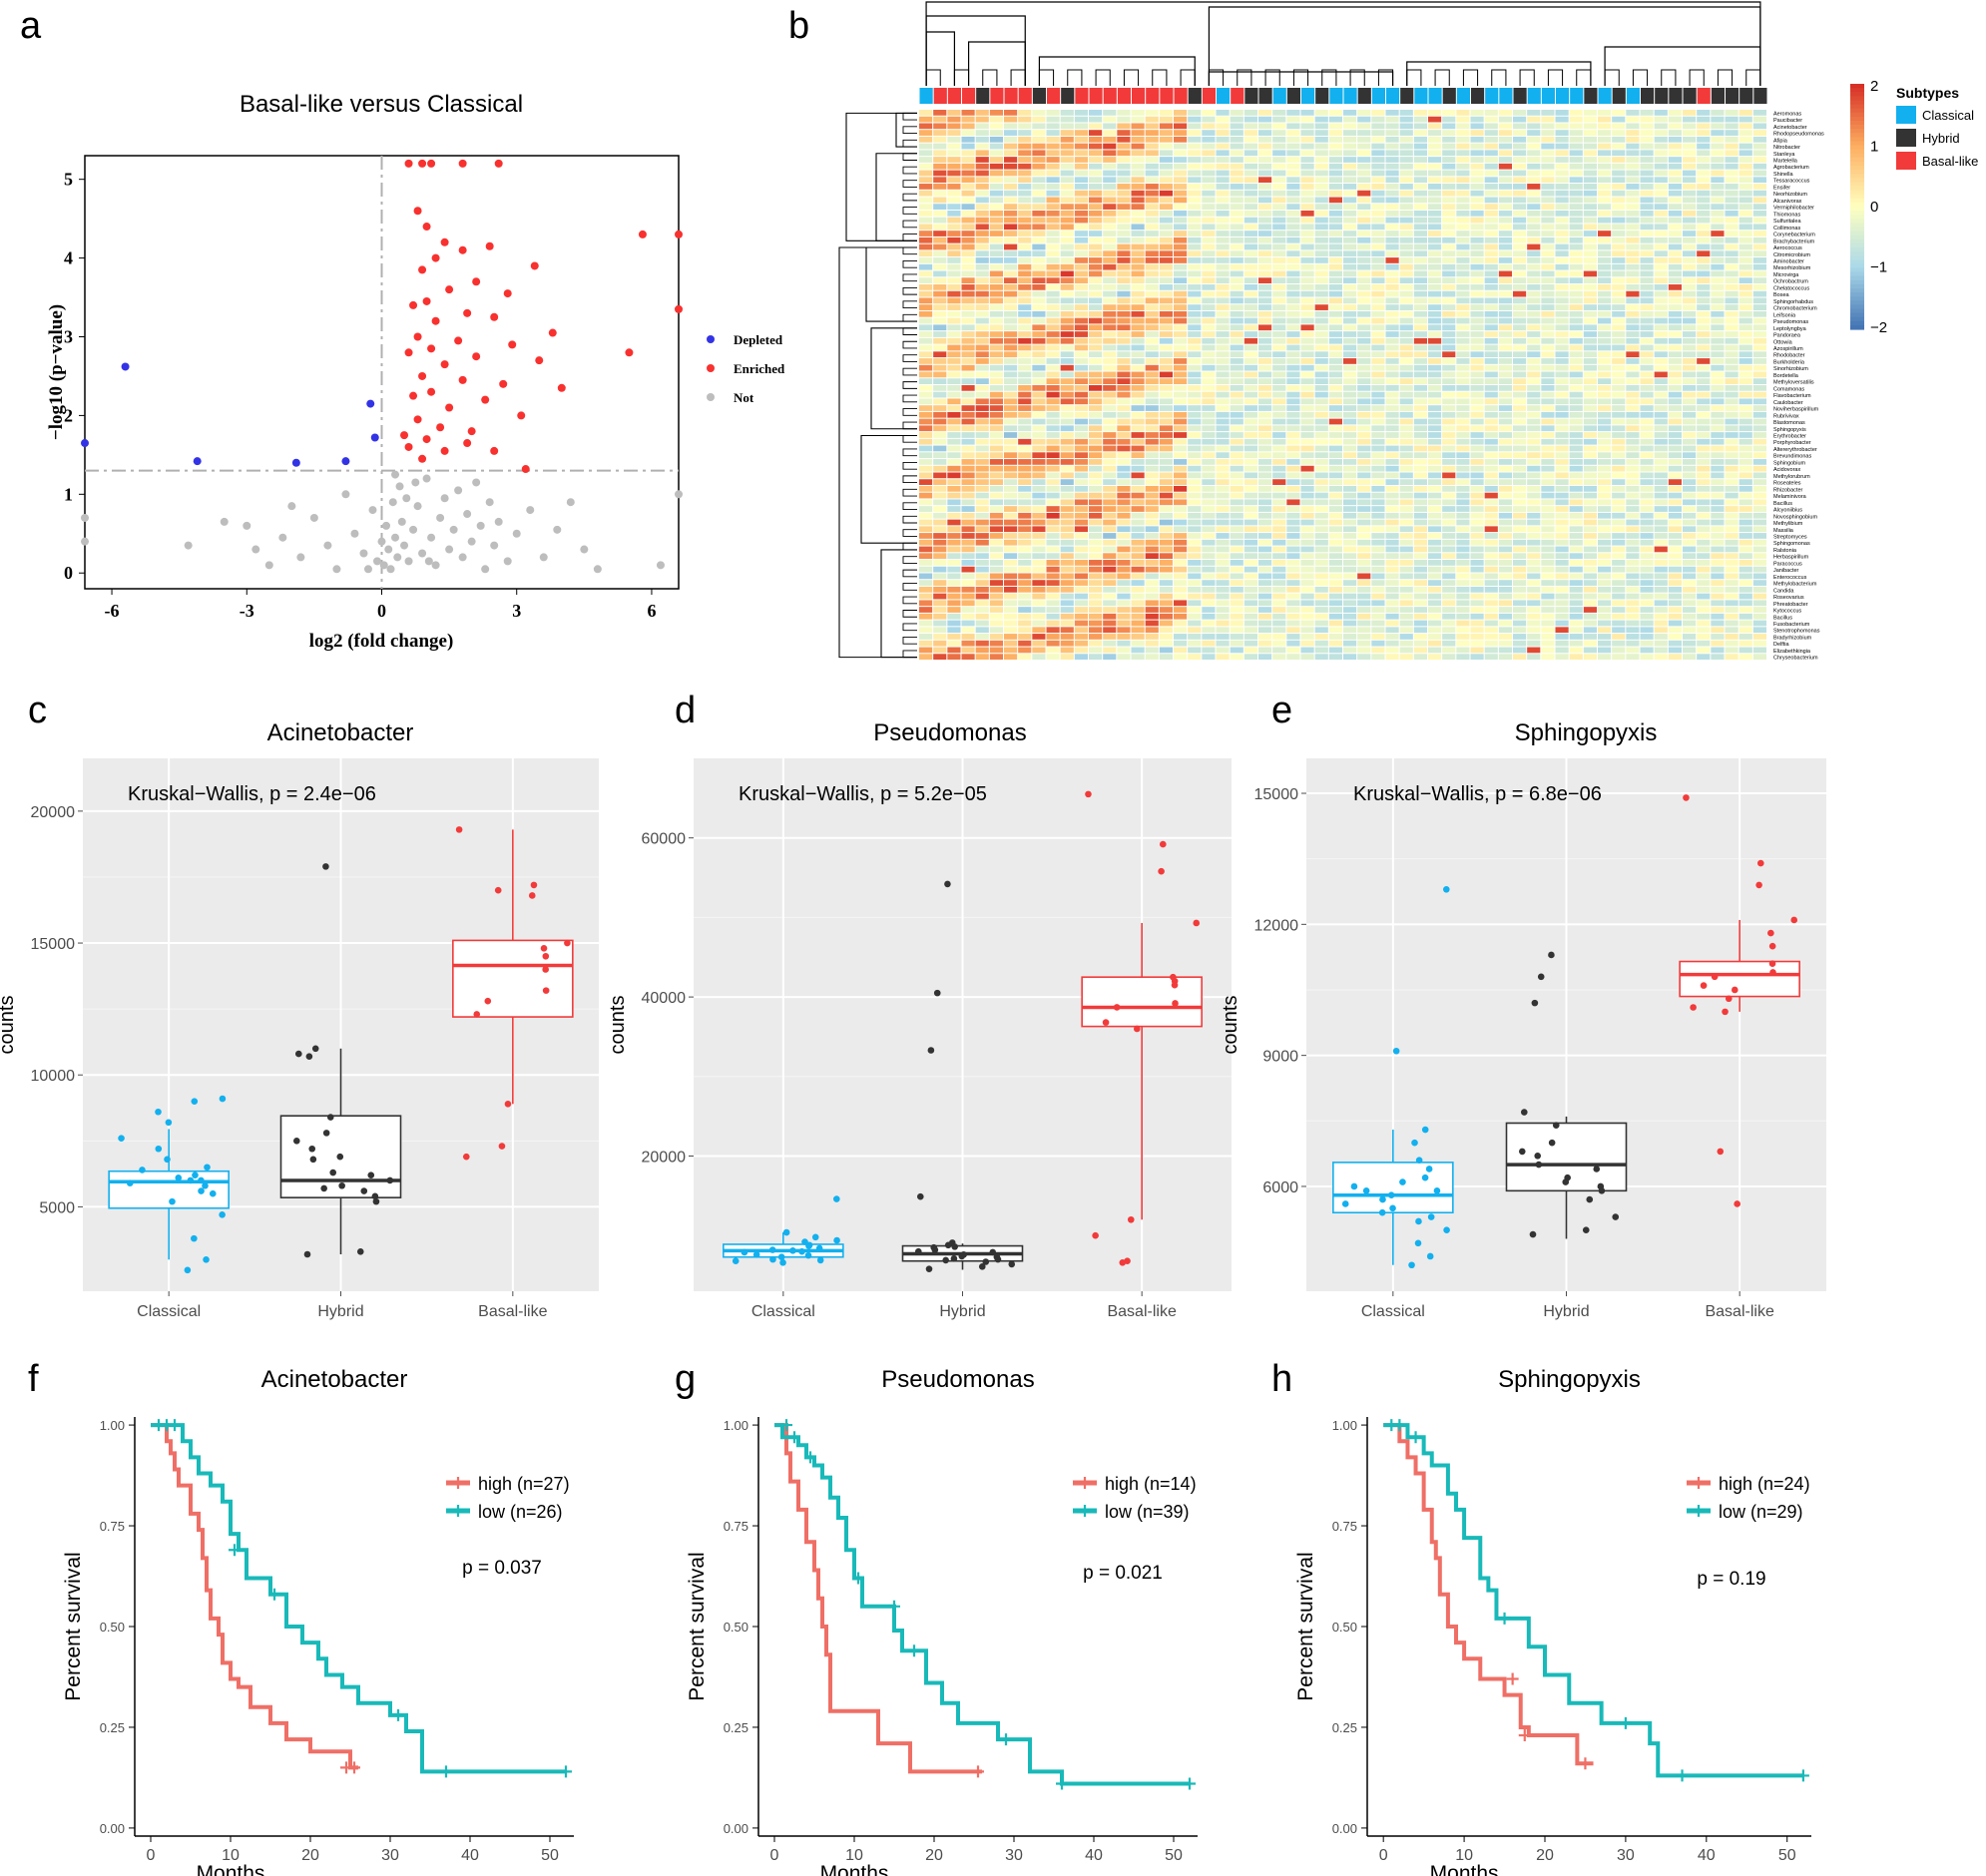 The image size is (1986, 1876). I want to click on panel-label-h: h, so click(1281, 1379).